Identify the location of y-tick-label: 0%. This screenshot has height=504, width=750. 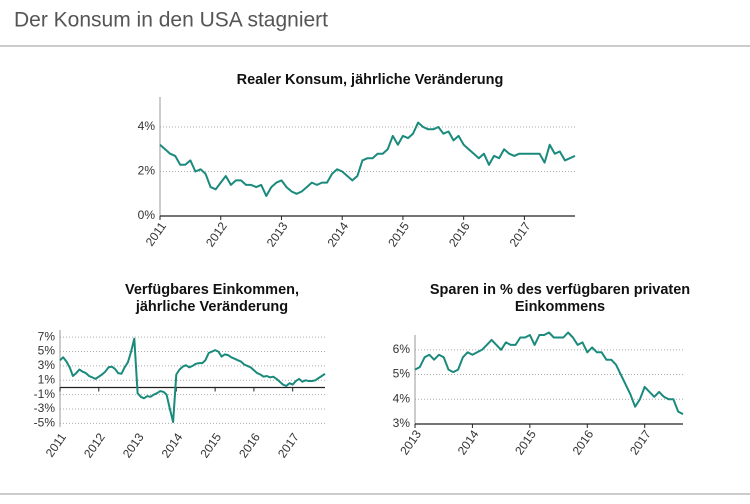
(147, 215).